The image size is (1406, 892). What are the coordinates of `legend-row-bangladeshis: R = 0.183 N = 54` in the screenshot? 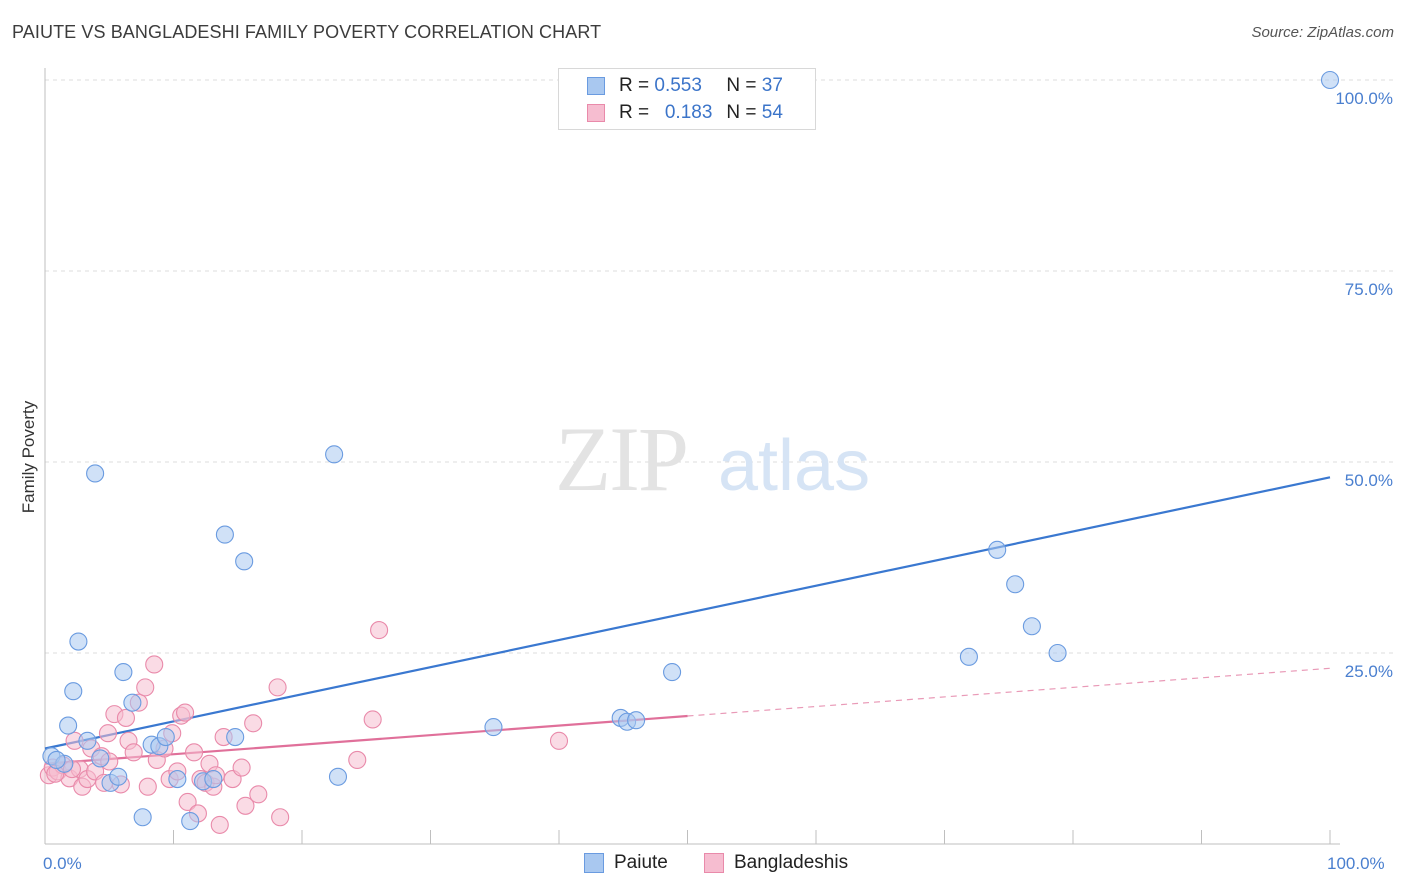 It's located at (671, 113).